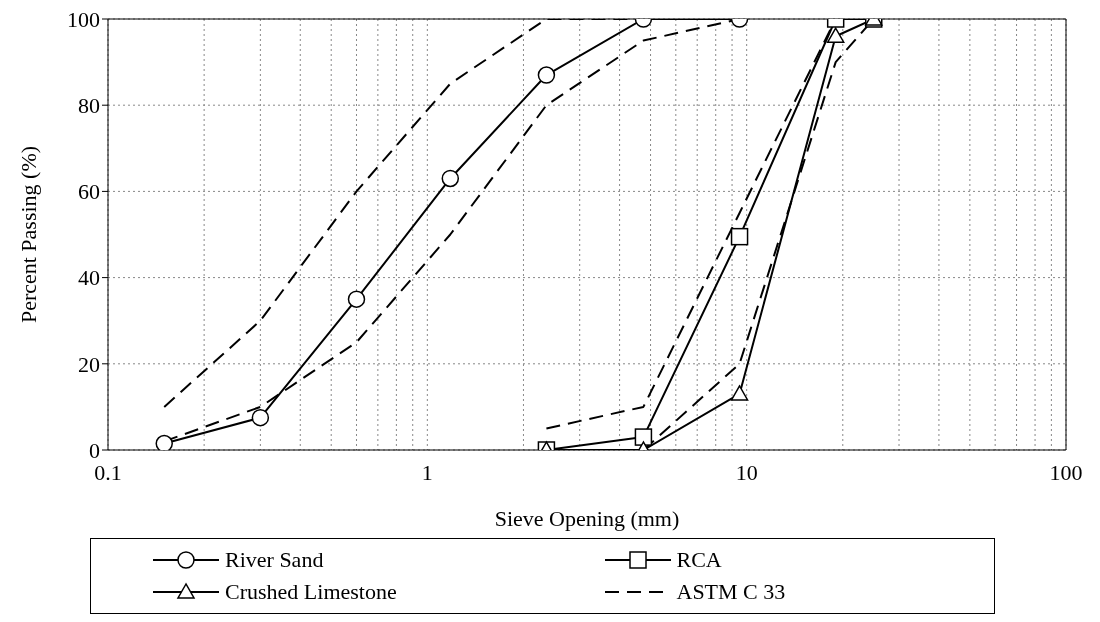  I want to click on x-axis-title: Sieve Opening (mm), so click(587, 518).